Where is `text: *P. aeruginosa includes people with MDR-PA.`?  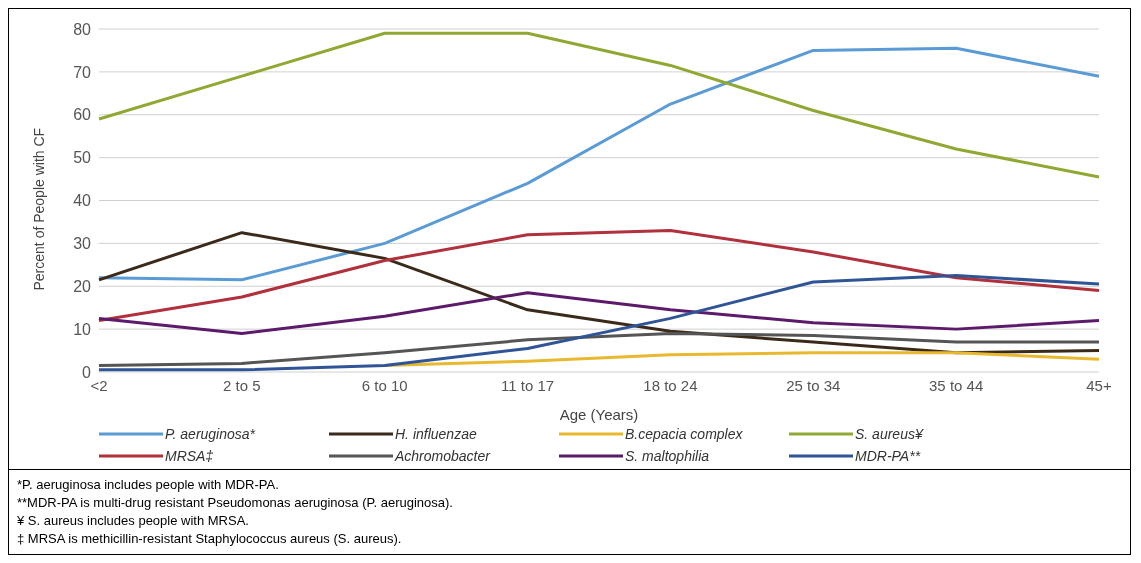
text: *P. aeruginosa includes people with MDR-PA. is located at coordinates (148, 485).